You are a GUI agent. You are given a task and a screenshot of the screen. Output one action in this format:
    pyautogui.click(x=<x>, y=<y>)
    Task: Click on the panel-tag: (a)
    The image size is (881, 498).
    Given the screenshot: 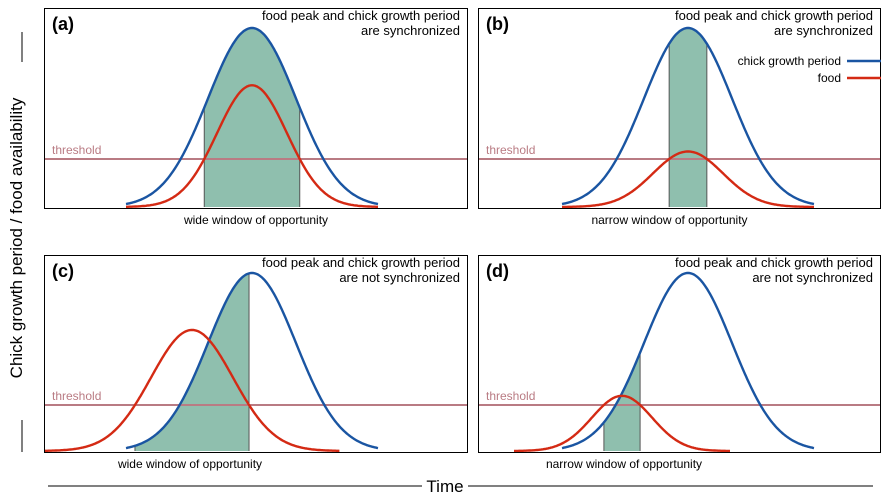 What is the action you would take?
    pyautogui.click(x=63, y=24)
    